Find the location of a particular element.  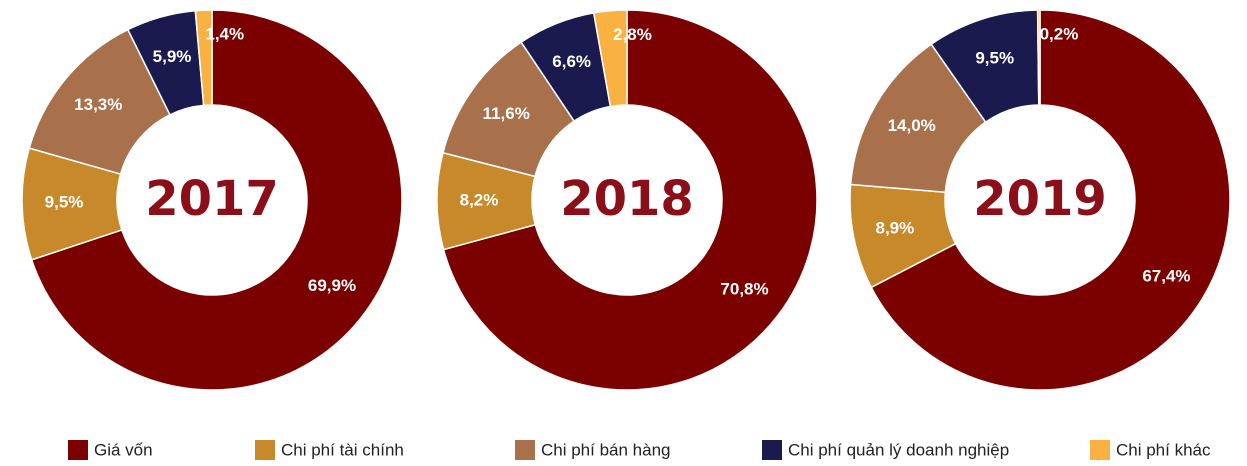

slice-label: 6,6% is located at coordinates (571, 61).